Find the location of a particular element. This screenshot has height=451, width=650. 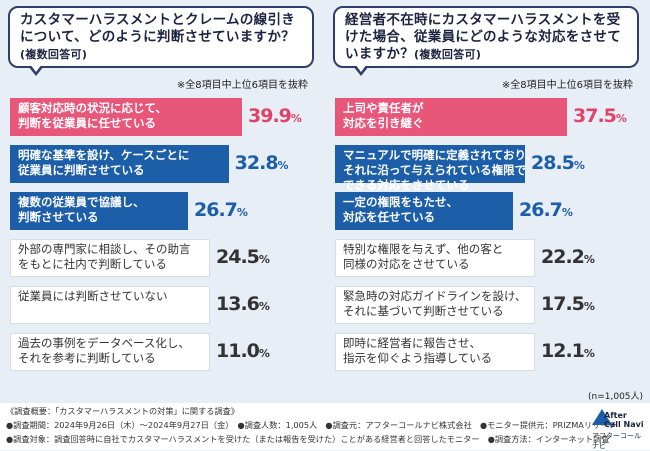

bar-value: 32.8% is located at coordinates (261, 163).